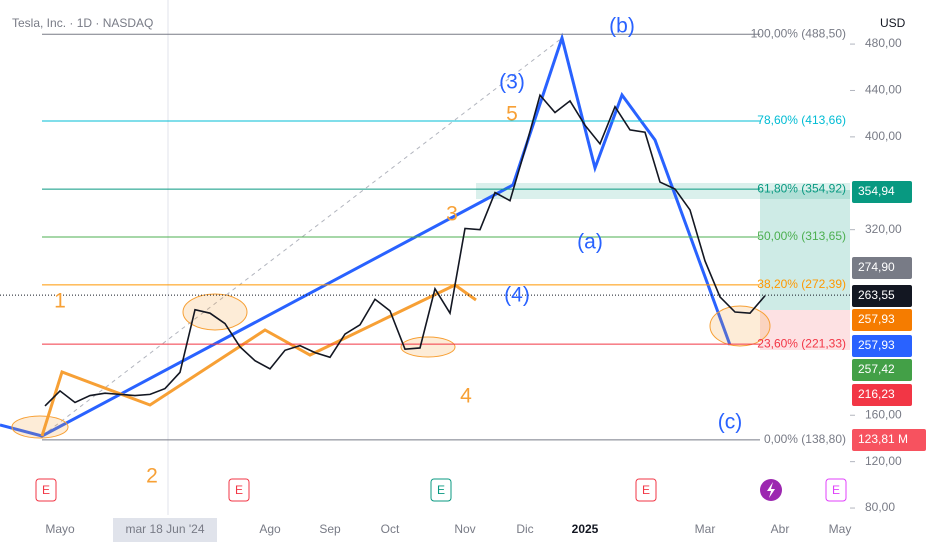  What do you see at coordinates (801, 343) in the screenshot?
I see `fib-label: 23,60% (221,33)` at bounding box center [801, 343].